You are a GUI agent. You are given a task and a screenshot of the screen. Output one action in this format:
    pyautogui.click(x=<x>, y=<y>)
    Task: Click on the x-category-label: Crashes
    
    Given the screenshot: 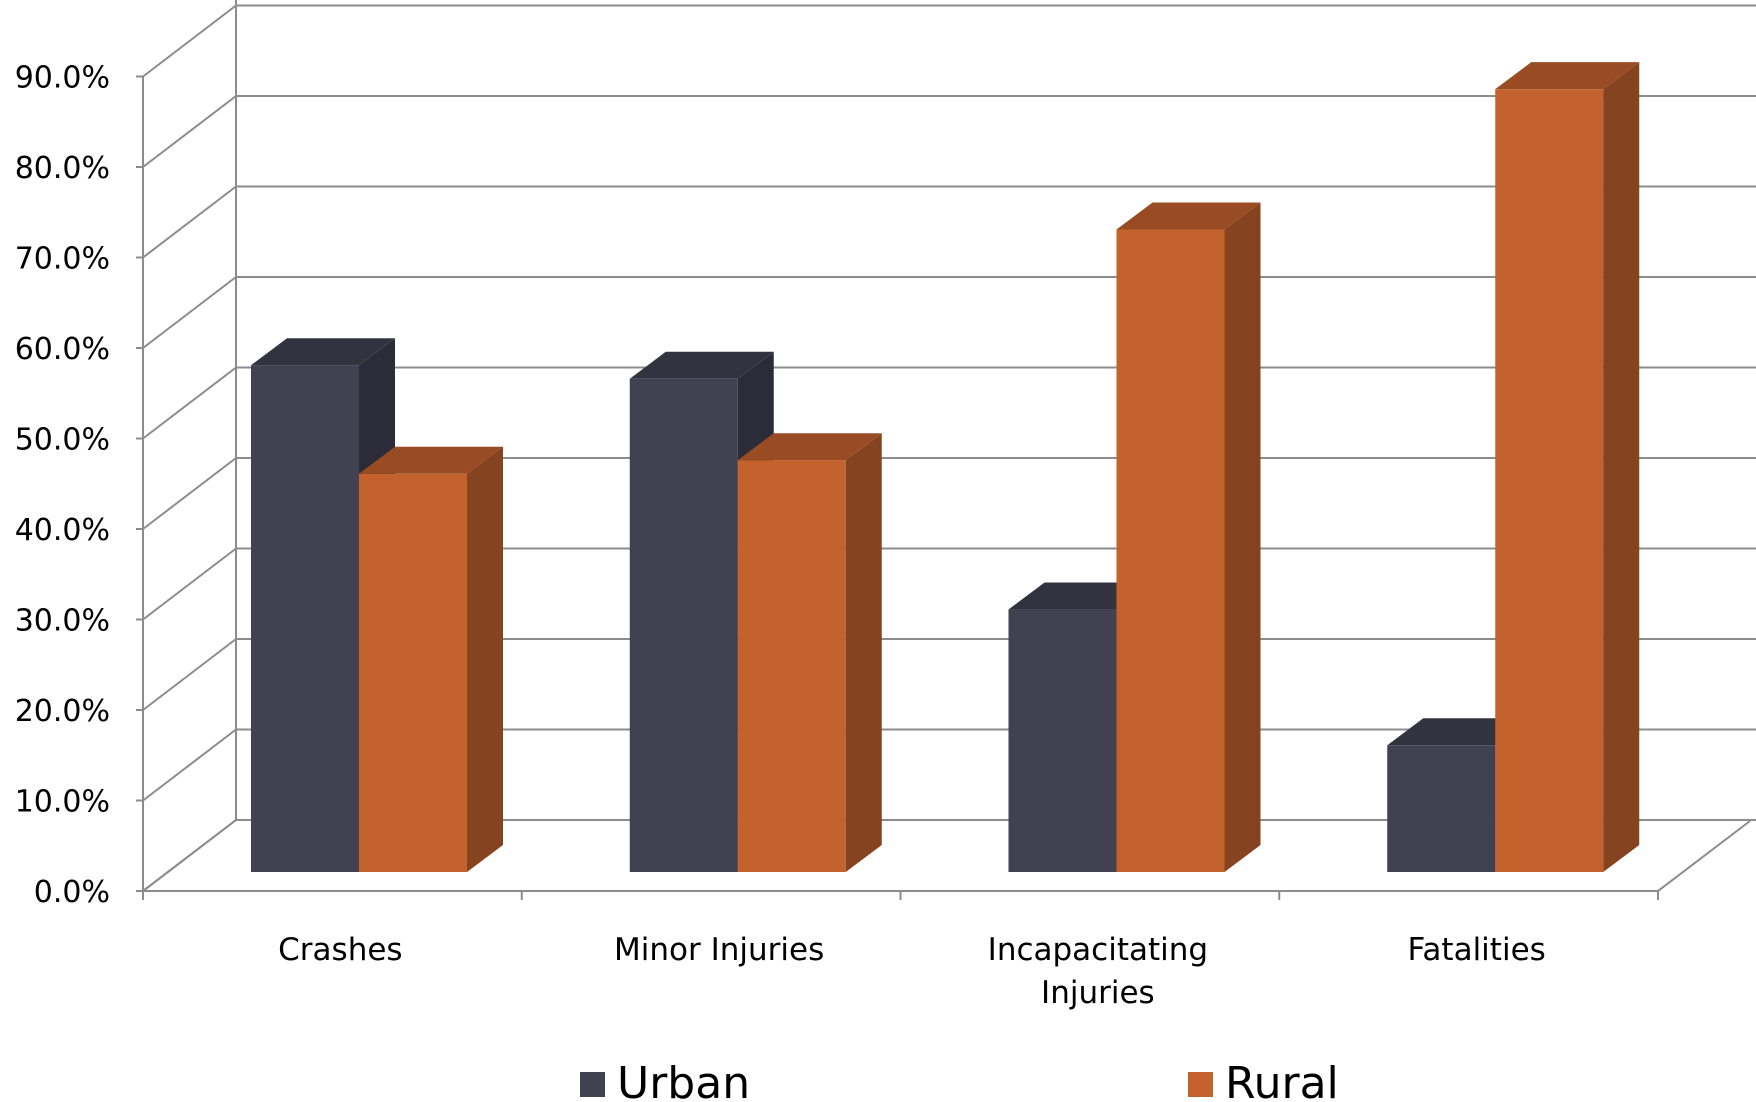 What is the action you would take?
    pyautogui.click(x=340, y=950)
    